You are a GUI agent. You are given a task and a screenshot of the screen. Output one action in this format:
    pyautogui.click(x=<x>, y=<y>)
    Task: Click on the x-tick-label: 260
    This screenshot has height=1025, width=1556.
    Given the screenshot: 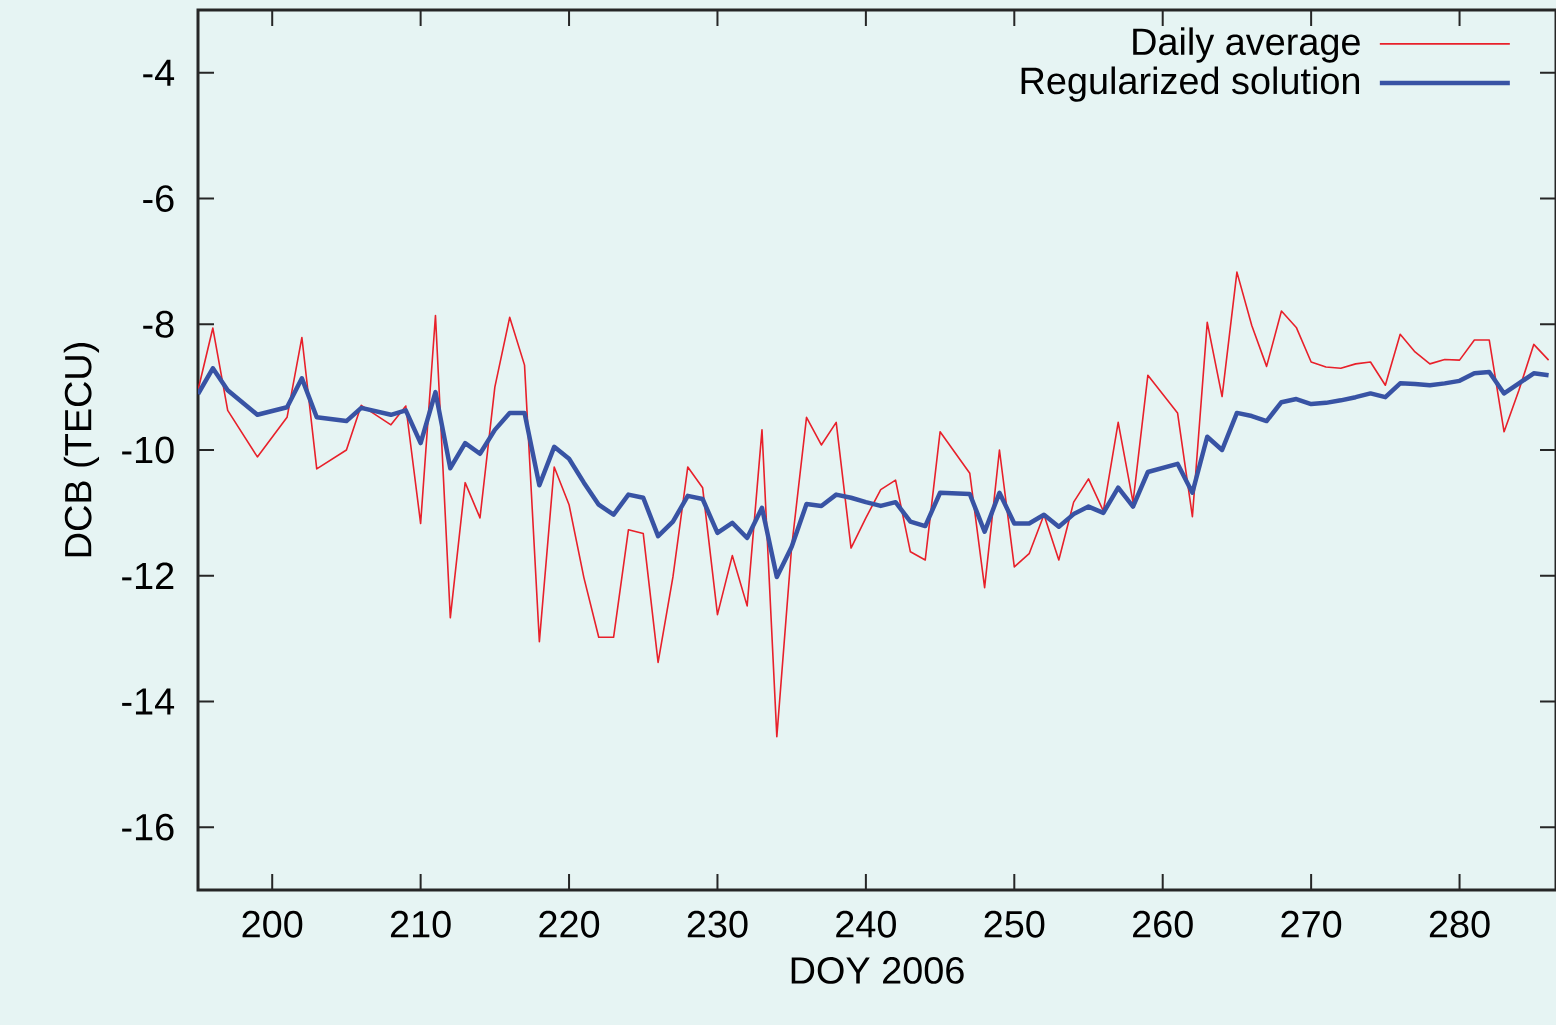 What is the action you would take?
    pyautogui.click(x=1163, y=924)
    